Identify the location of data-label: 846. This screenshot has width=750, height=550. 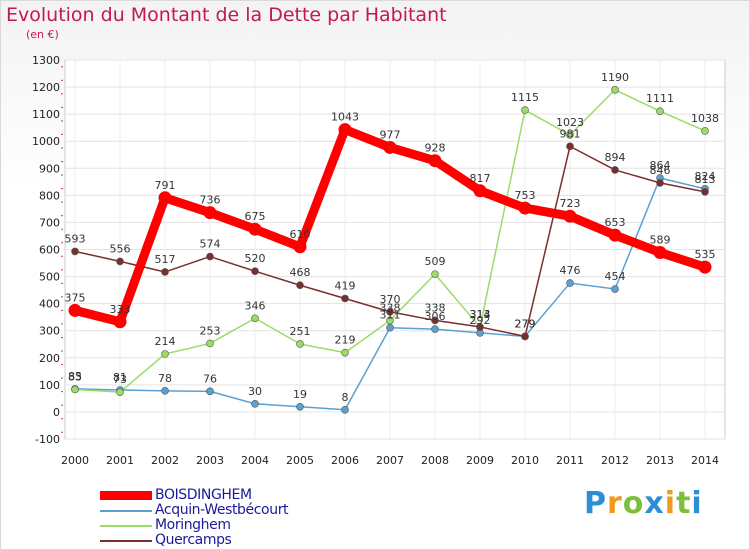
(660, 170).